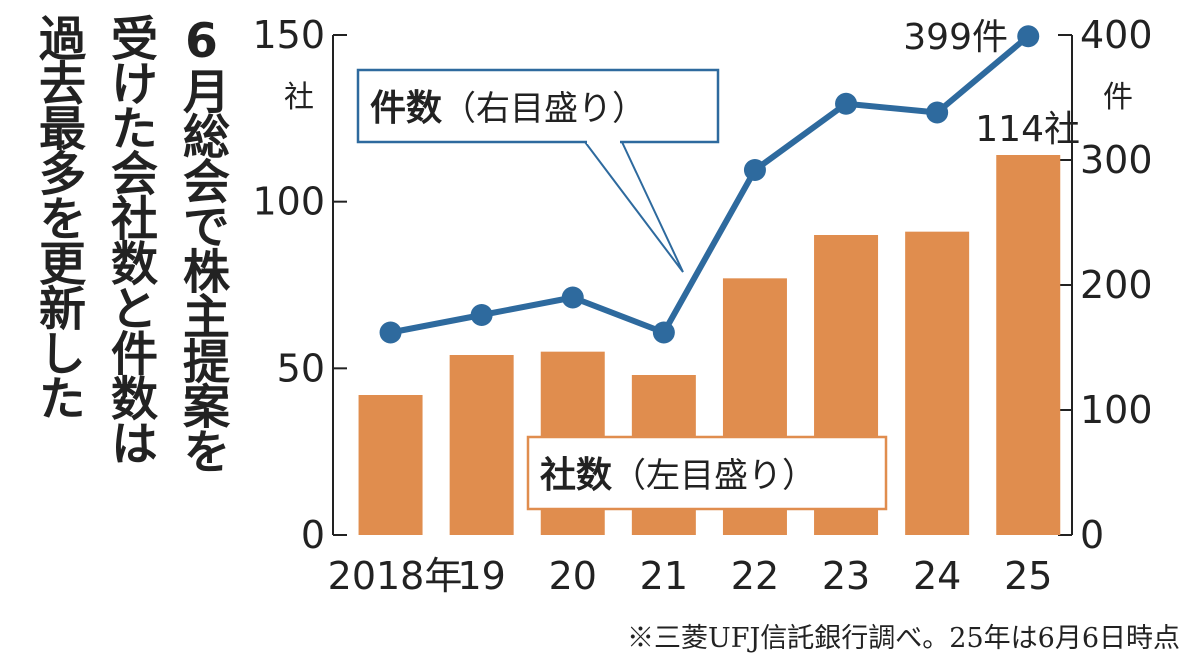 The width and height of the screenshot is (1200, 665). I want to click on right-axis-tick-label: 400, so click(1116, 35).